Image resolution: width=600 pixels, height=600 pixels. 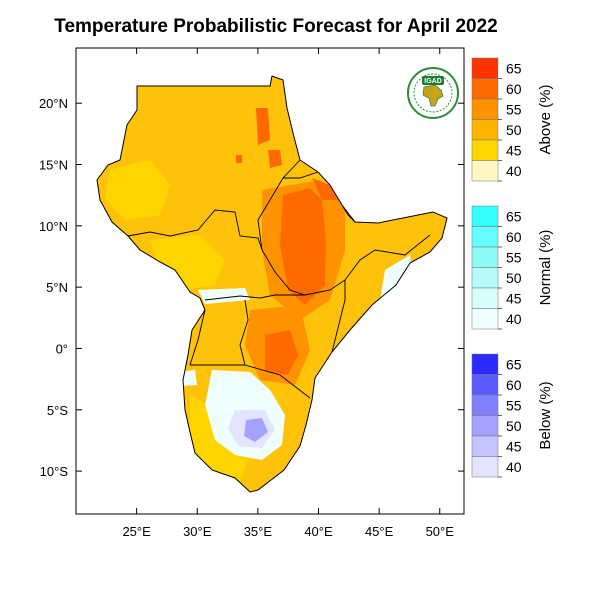 What do you see at coordinates (545, 415) in the screenshot?
I see `legend-title: Below (%)` at bounding box center [545, 415].